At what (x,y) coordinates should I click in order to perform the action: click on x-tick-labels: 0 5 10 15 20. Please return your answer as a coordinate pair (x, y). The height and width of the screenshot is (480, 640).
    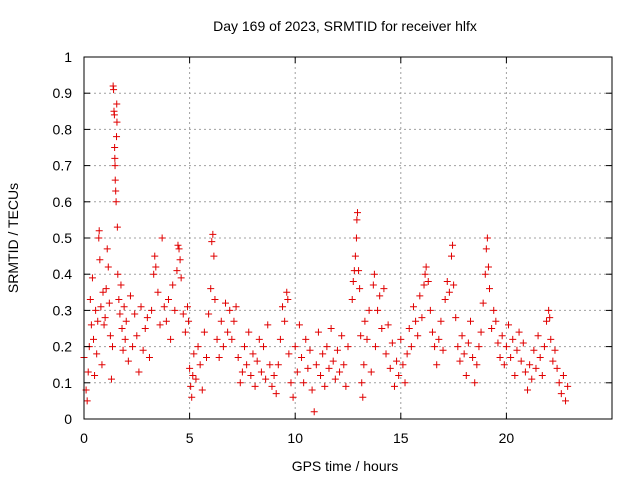
    Looking at the image, I should click on (297, 438).